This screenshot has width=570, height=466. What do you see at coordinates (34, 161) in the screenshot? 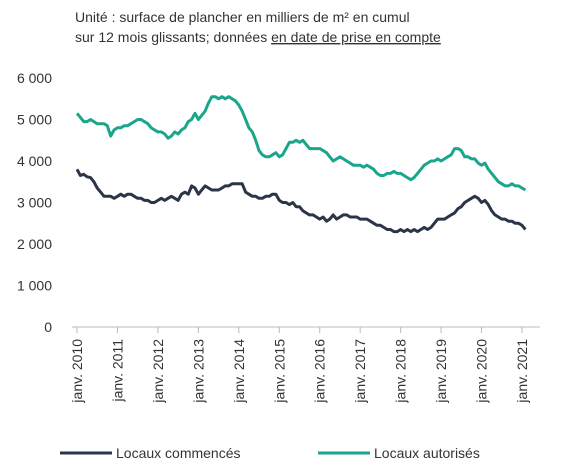
I see `y-tick-label: 4 000` at bounding box center [34, 161].